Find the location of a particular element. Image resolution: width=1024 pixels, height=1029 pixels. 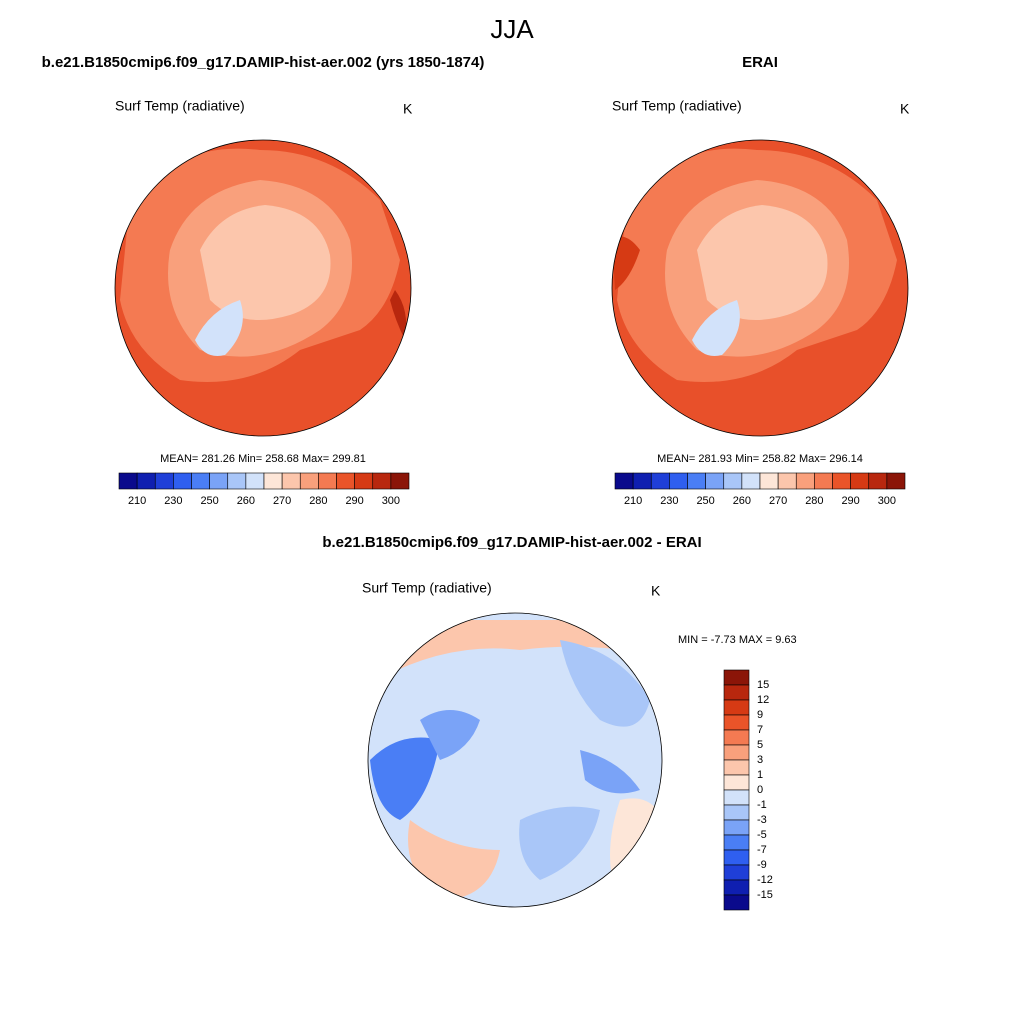

stats: MEAN= 281.93 Min= 258.82 Max= 296.14 is located at coordinates (760, 459).